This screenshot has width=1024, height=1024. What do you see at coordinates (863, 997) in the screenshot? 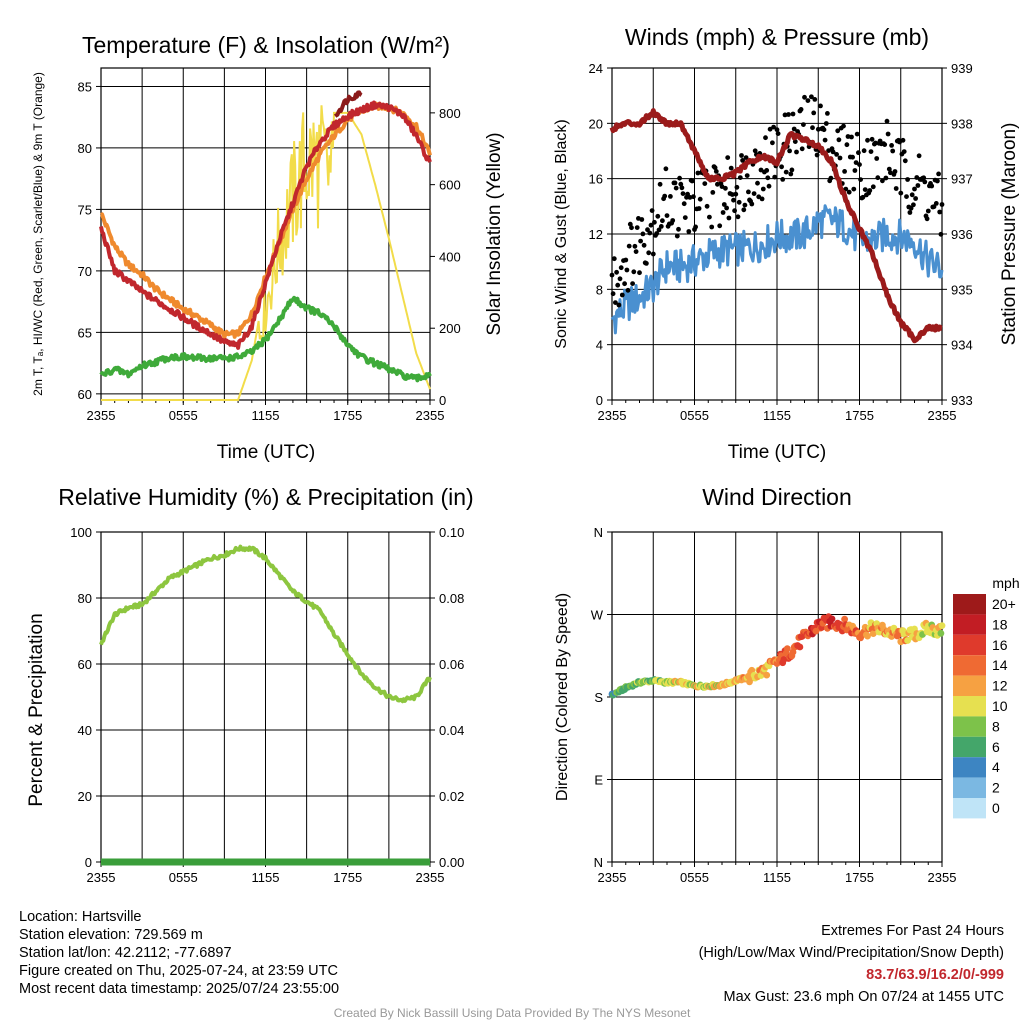
I see `max-gust-text: Max Gust: 23.6 mph On 07/24 at 1455 UTC` at bounding box center [863, 997].